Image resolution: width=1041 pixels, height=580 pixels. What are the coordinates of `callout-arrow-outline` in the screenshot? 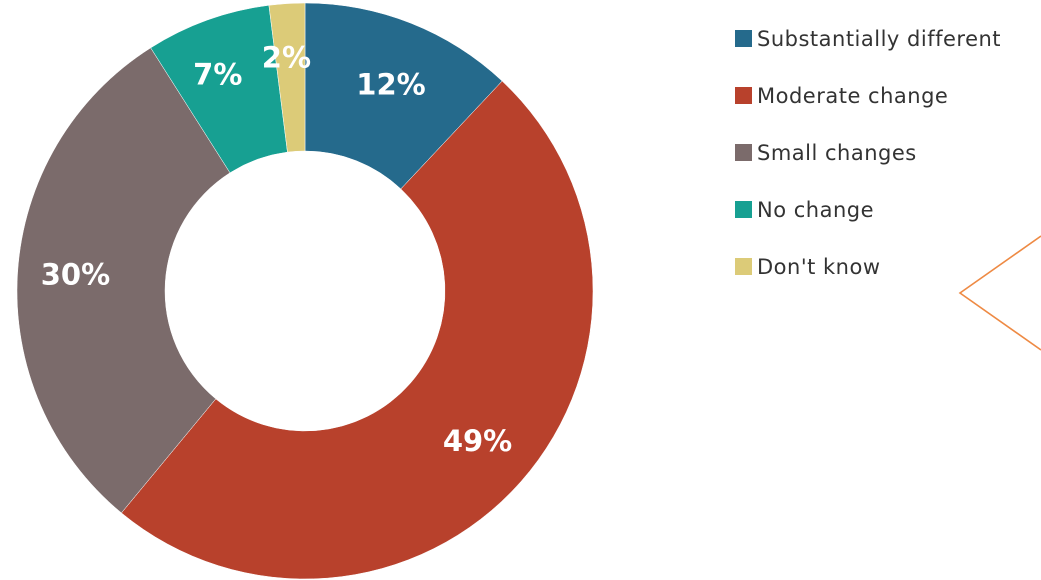 It's located at (999, 293).